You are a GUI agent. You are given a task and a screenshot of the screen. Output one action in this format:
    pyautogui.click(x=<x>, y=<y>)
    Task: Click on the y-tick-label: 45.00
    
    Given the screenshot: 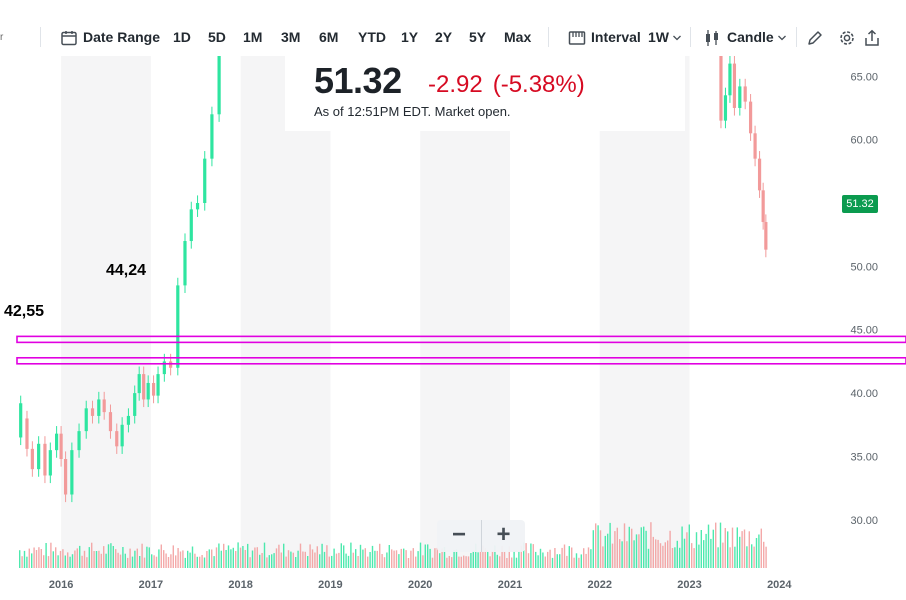 What is the action you would take?
    pyautogui.click(x=864, y=331)
    